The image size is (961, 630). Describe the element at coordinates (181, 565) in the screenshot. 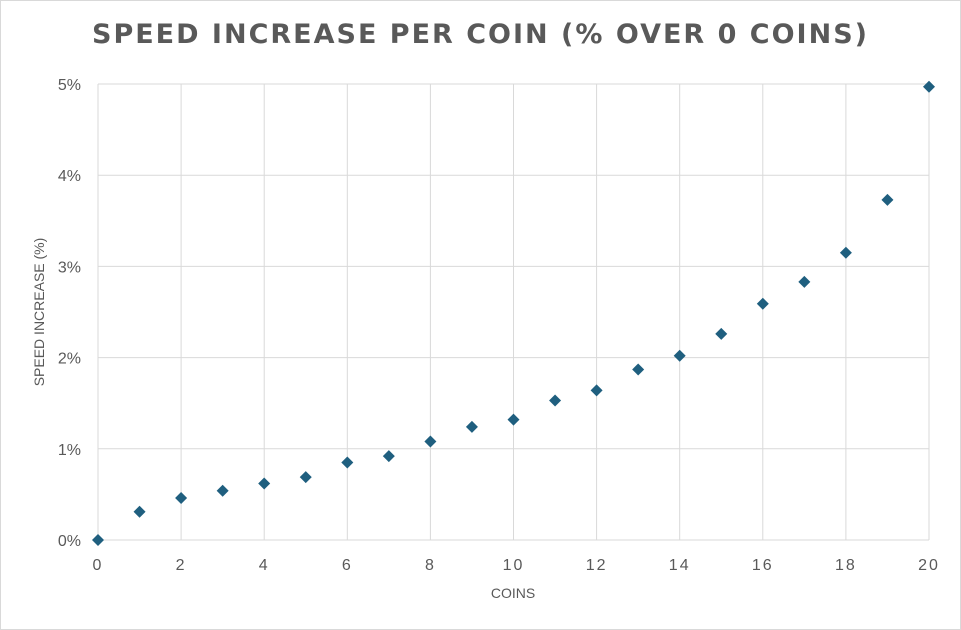

I see `x-tick-label: 2` at that location.